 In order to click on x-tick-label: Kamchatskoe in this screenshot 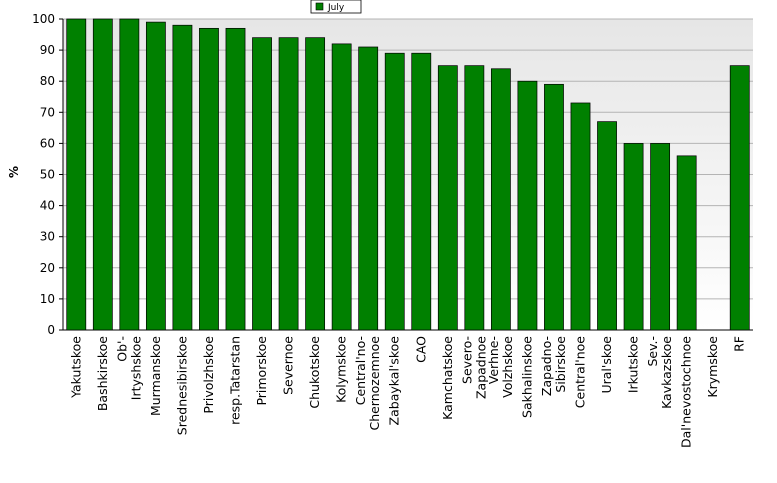, I will do `click(447, 378)`.